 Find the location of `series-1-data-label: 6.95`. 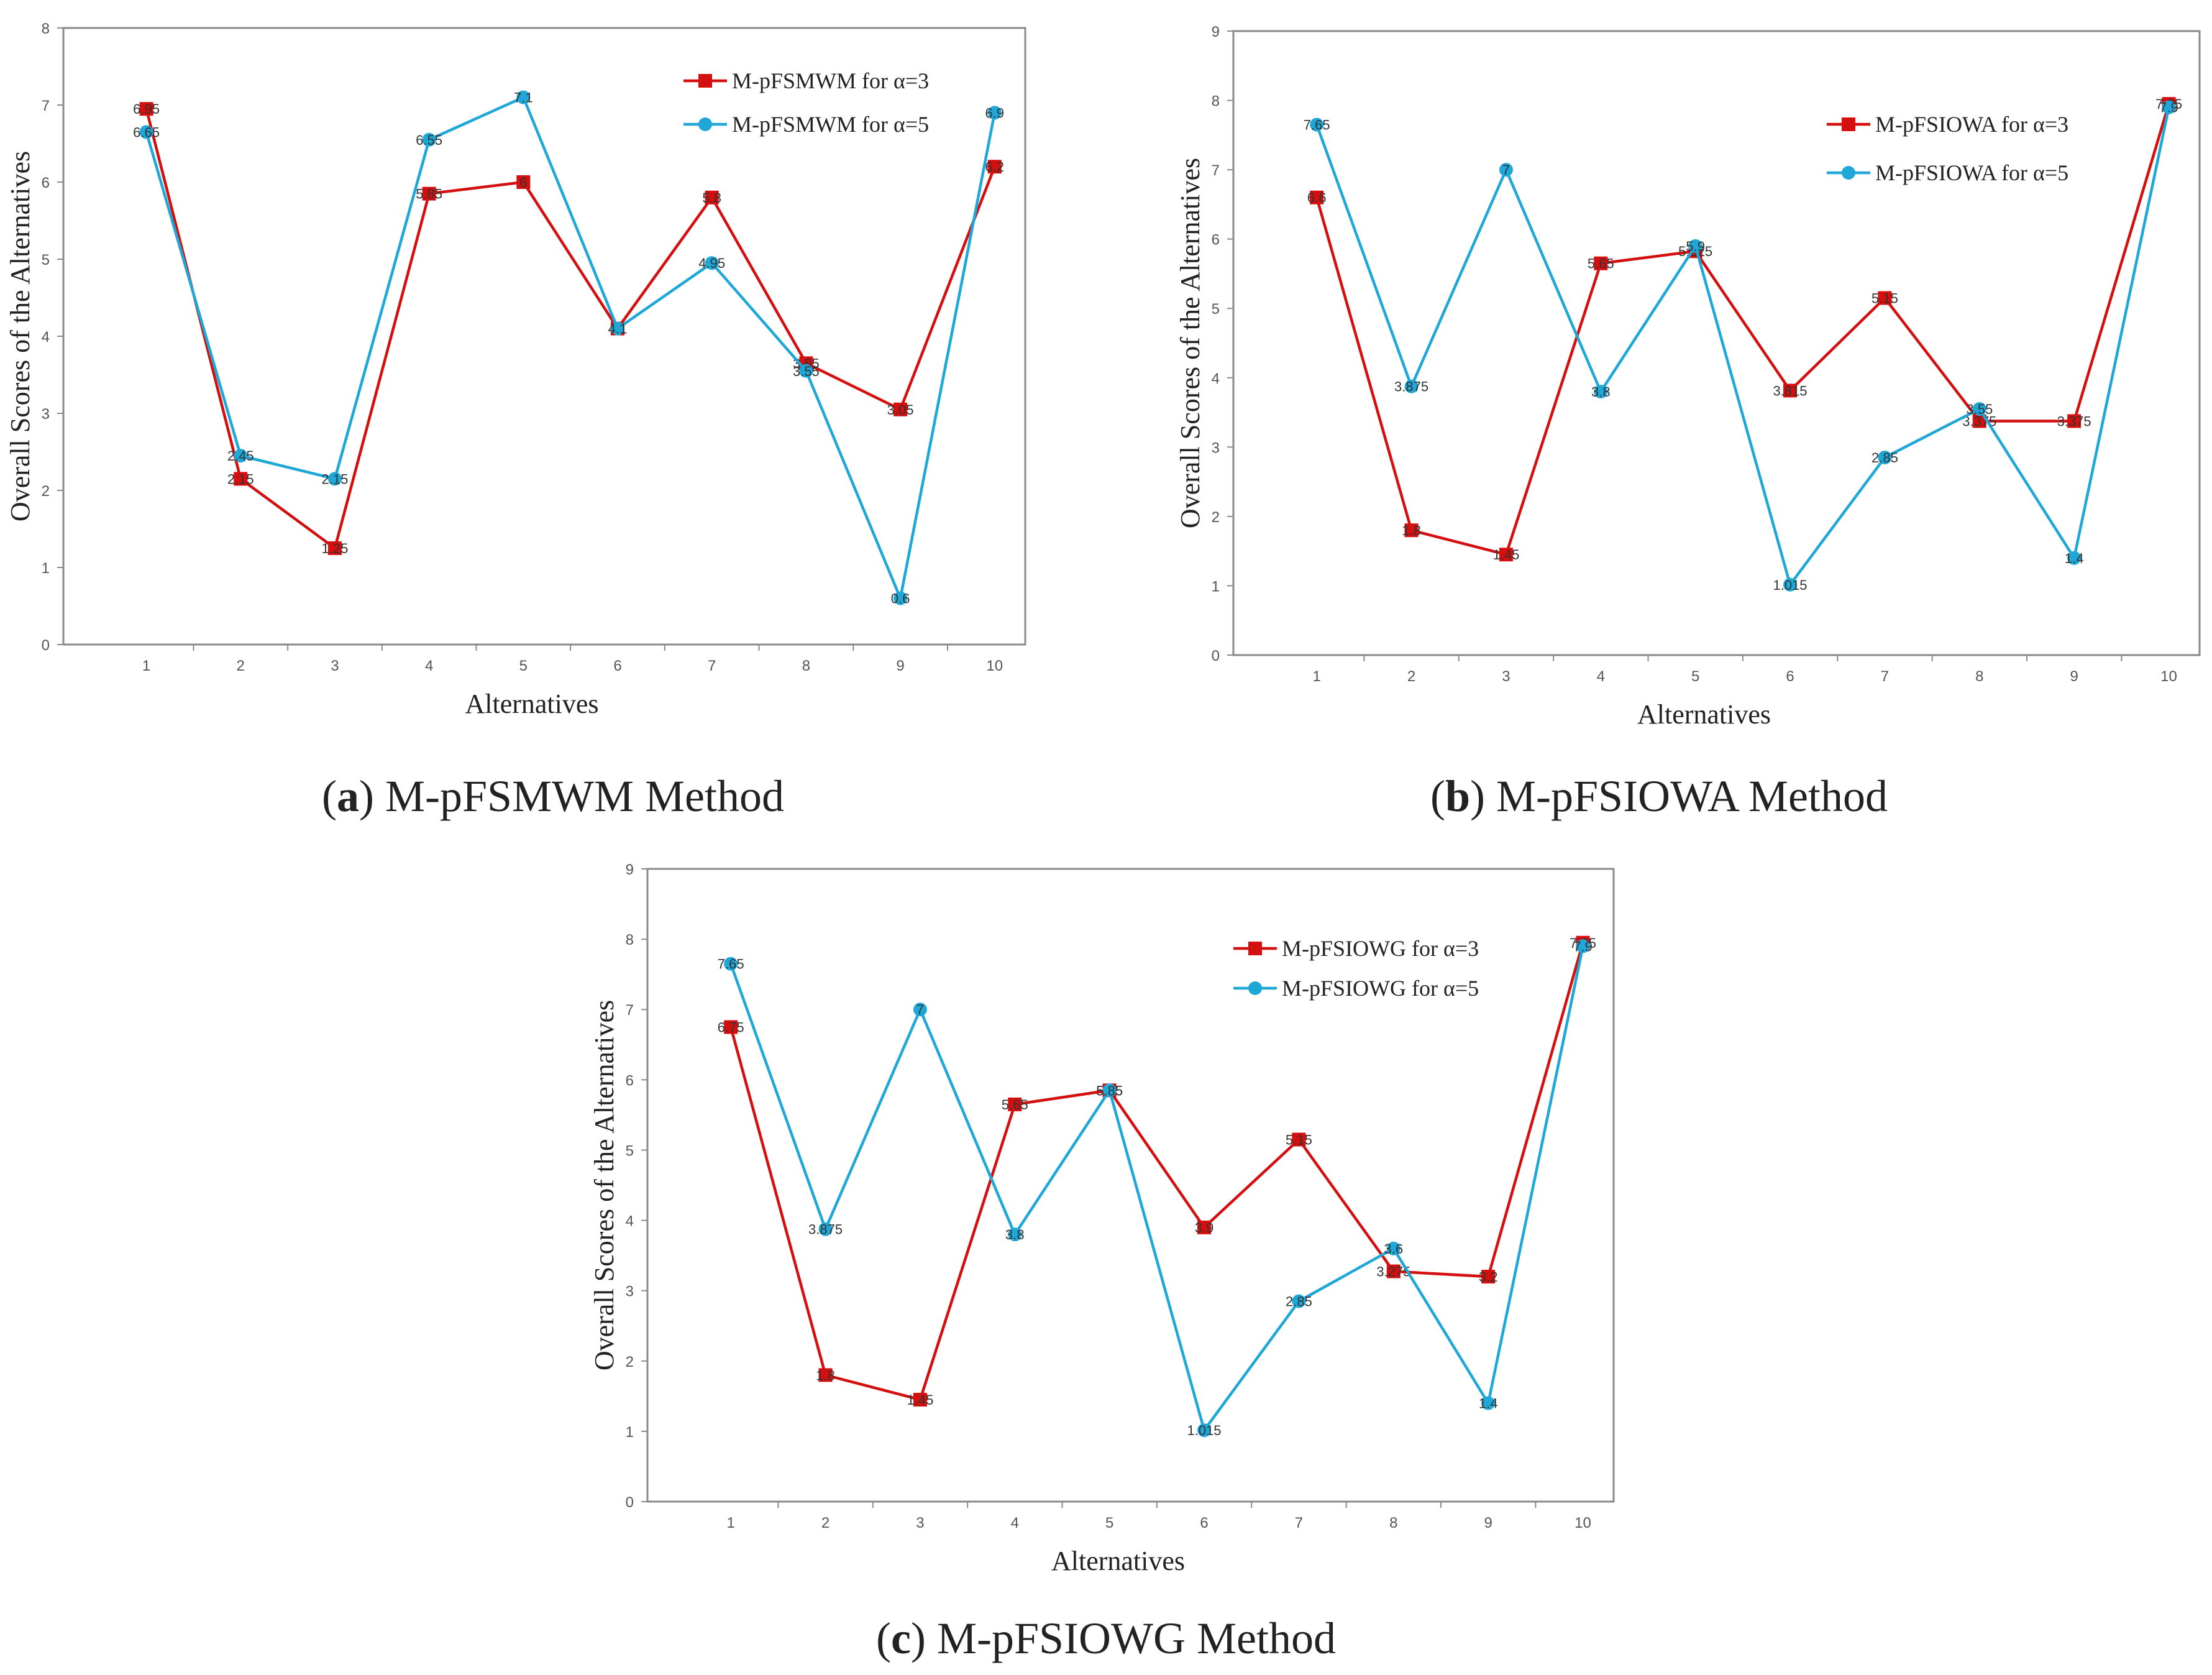

series-1-data-label: 6.95 is located at coordinates (146, 109).